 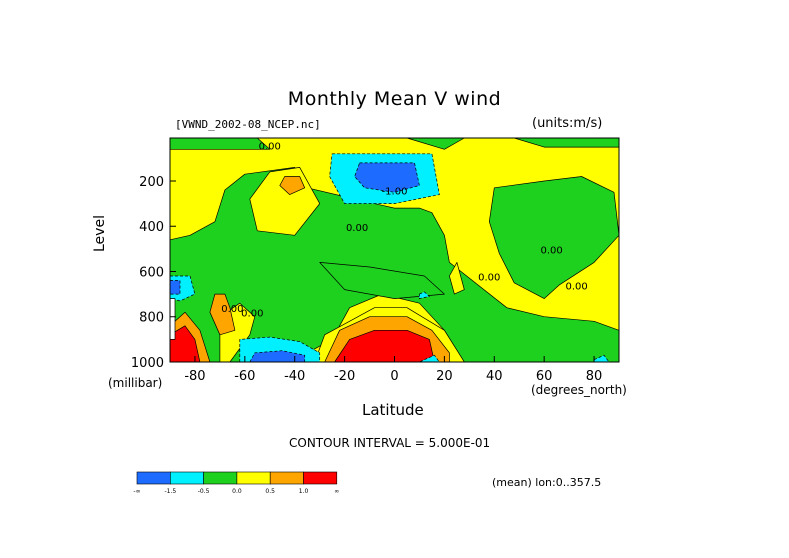 What do you see at coordinates (544, 376) in the screenshot?
I see `x-tick-label: 60` at bounding box center [544, 376].